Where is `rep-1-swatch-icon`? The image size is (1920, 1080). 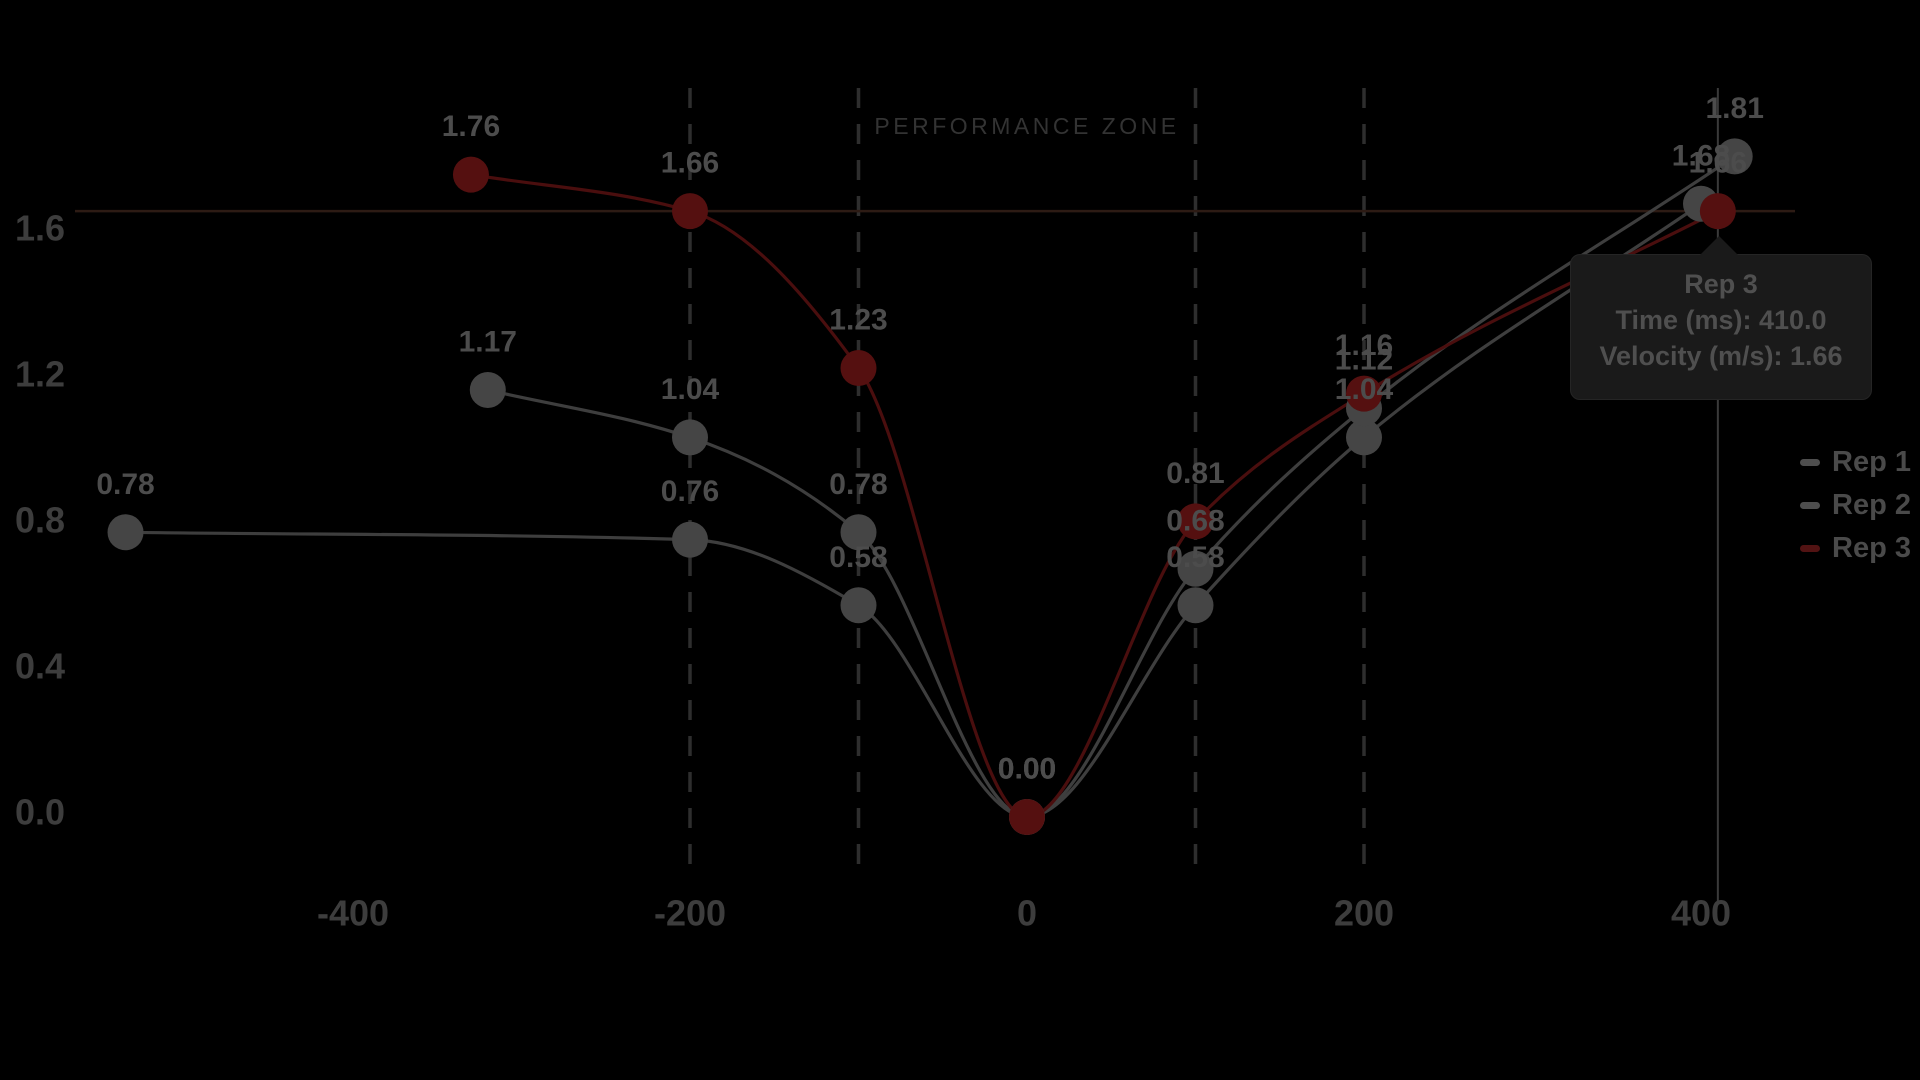
rep-1-swatch-icon is located at coordinates (1810, 462).